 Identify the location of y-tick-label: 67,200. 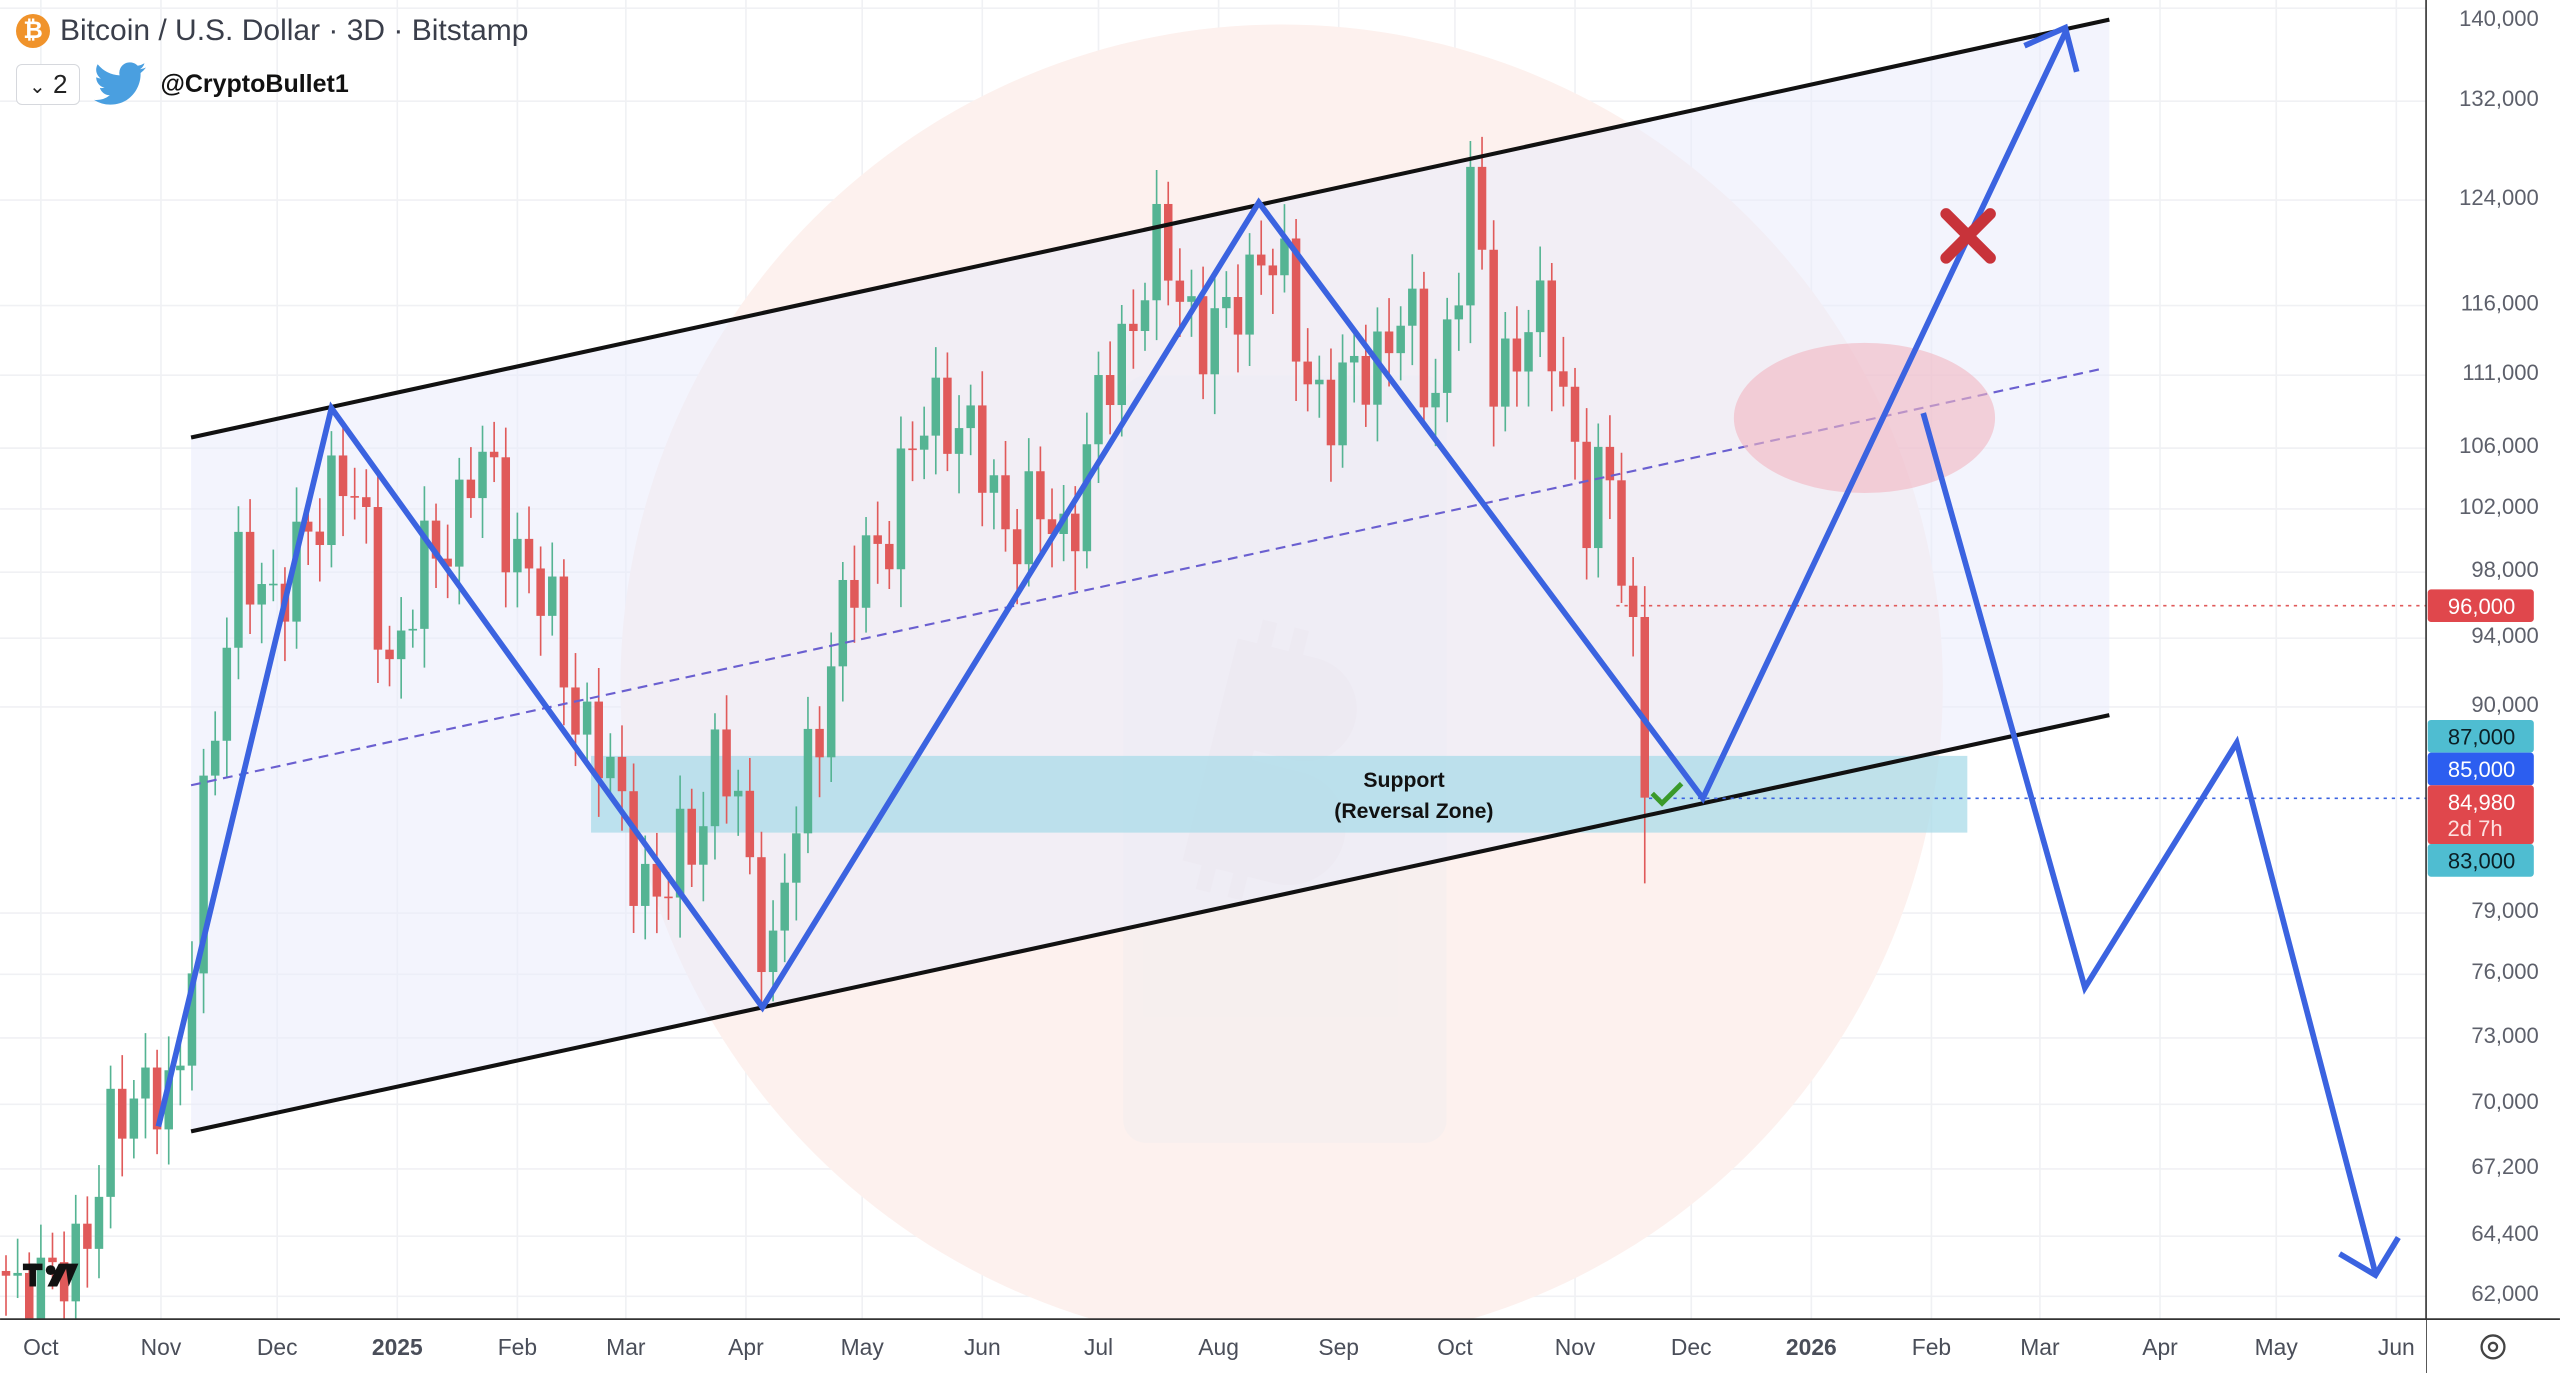
(2504, 1166).